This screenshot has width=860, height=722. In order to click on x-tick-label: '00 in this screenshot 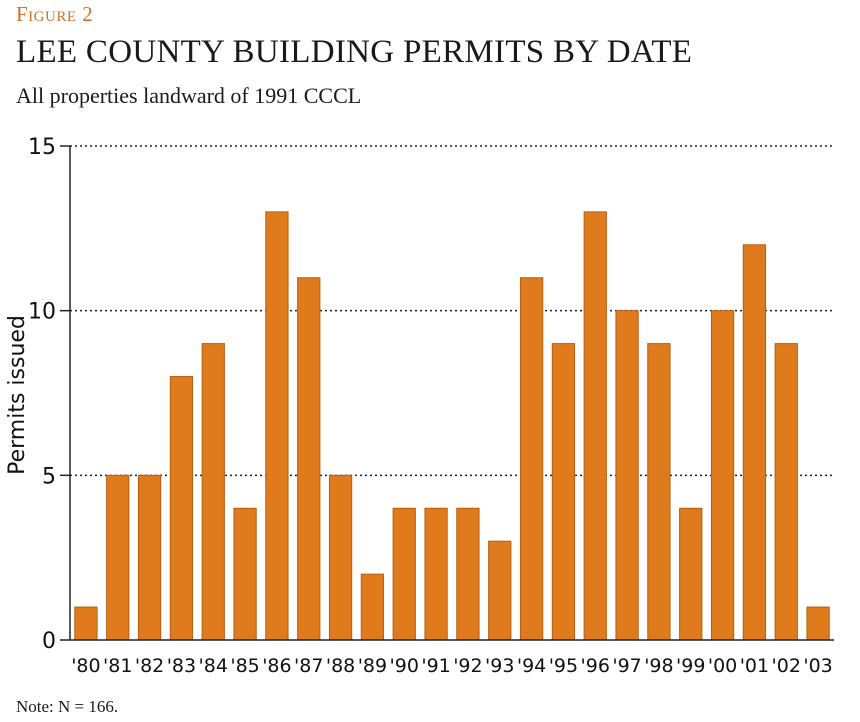, I will do `click(722, 666)`.